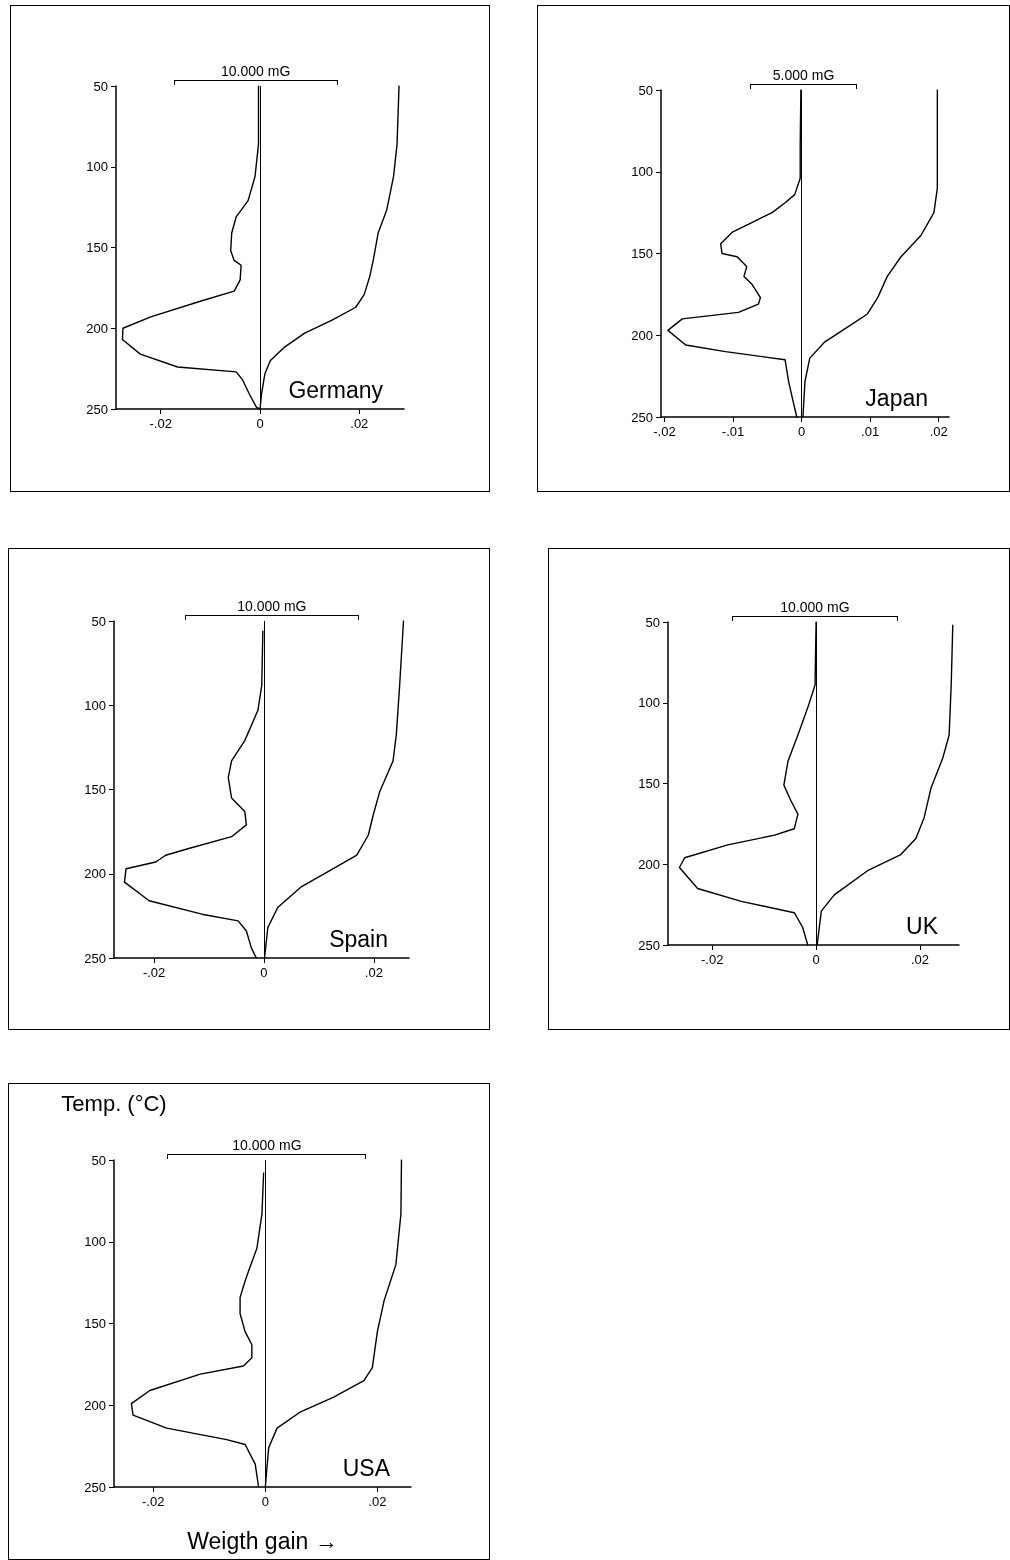 Image resolution: width=1010 pixels, height=1560 pixels. I want to click on text: Germany, so click(336, 389).